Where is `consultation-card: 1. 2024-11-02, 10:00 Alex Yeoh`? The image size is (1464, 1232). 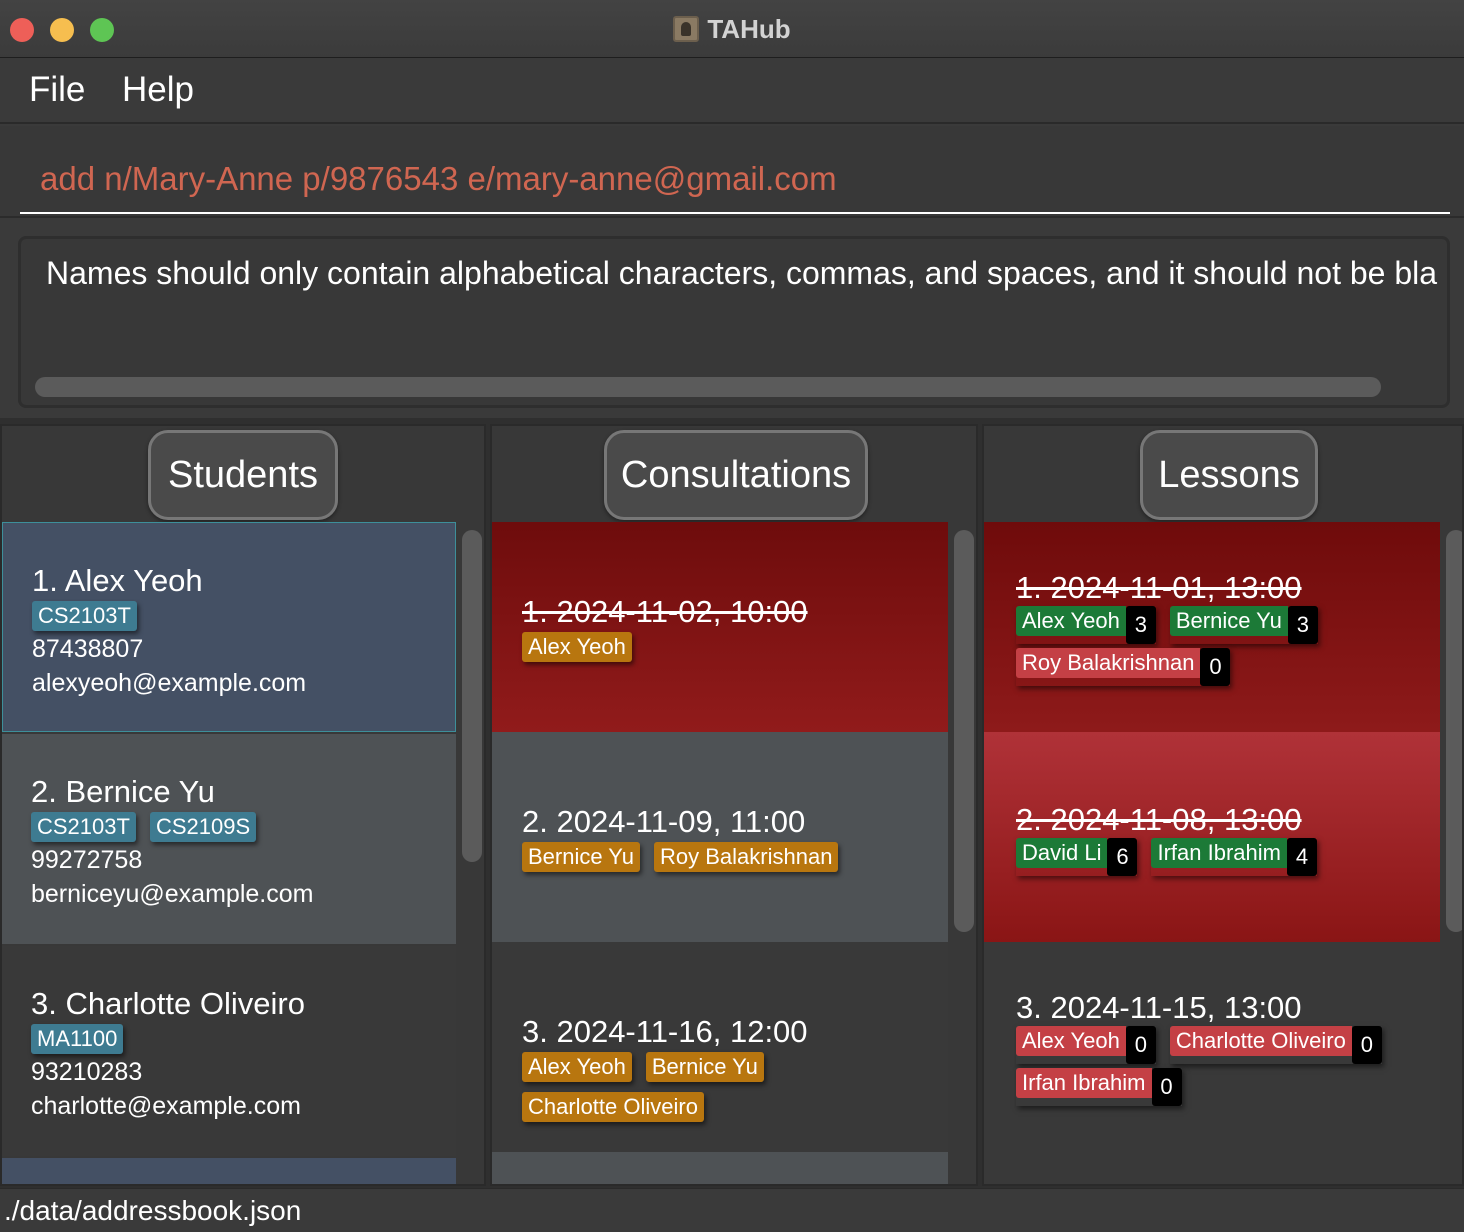 consultation-card: 1. 2024-11-02, 10:00 Alex Yeoh is located at coordinates (720, 627).